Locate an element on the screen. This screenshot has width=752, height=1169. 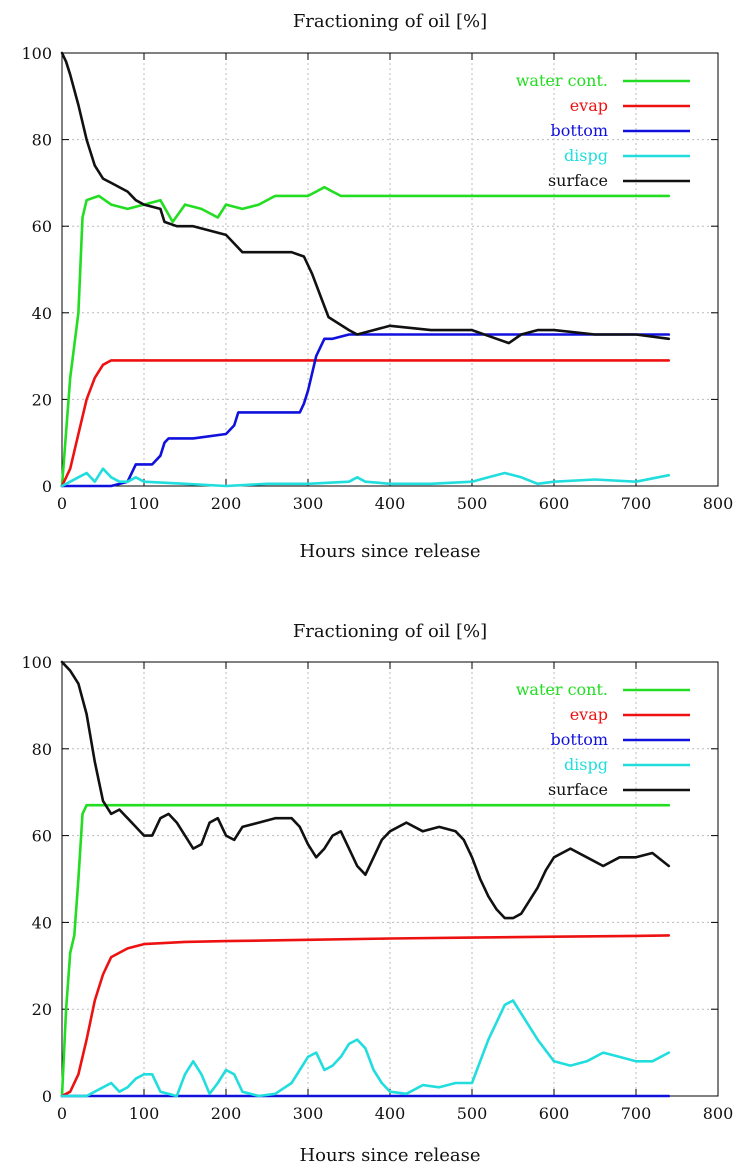
series-line-bottom is located at coordinates (365, 410).